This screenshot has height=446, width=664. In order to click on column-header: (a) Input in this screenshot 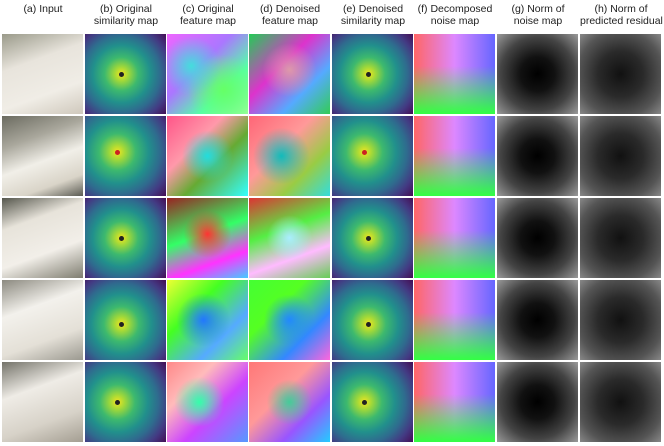, I will do `click(43, 9)`.